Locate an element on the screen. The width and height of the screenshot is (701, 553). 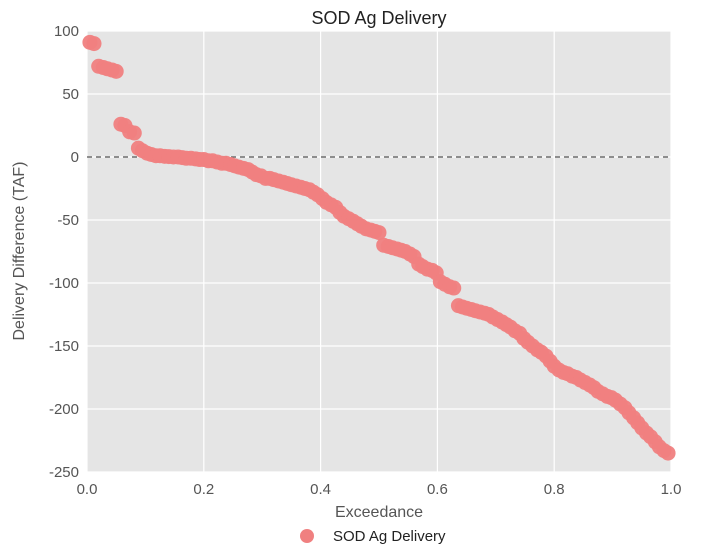
x-axis-label: Exceedance is located at coordinates (379, 512).